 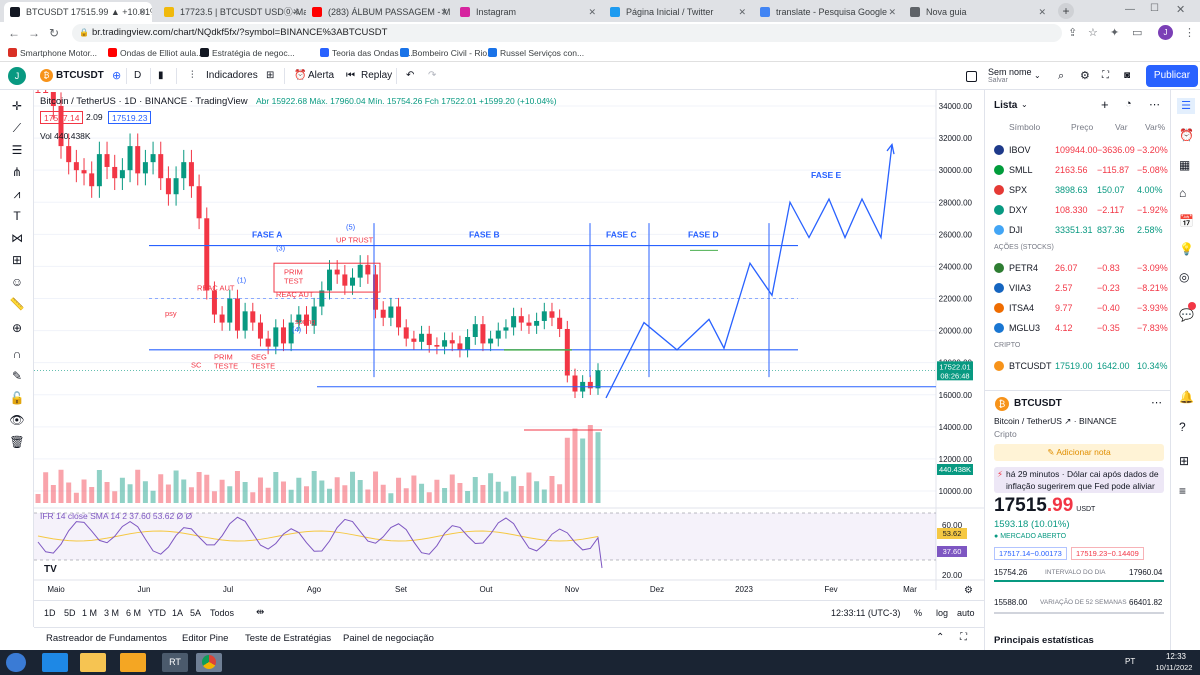 What do you see at coordinates (17, 304) in the screenshot?
I see `ruler-icon: 📏` at bounding box center [17, 304].